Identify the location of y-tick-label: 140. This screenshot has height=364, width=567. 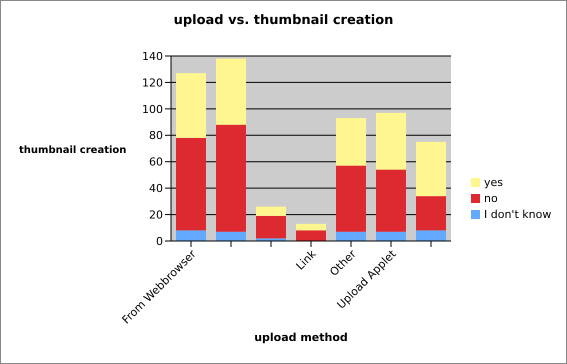
(152, 56).